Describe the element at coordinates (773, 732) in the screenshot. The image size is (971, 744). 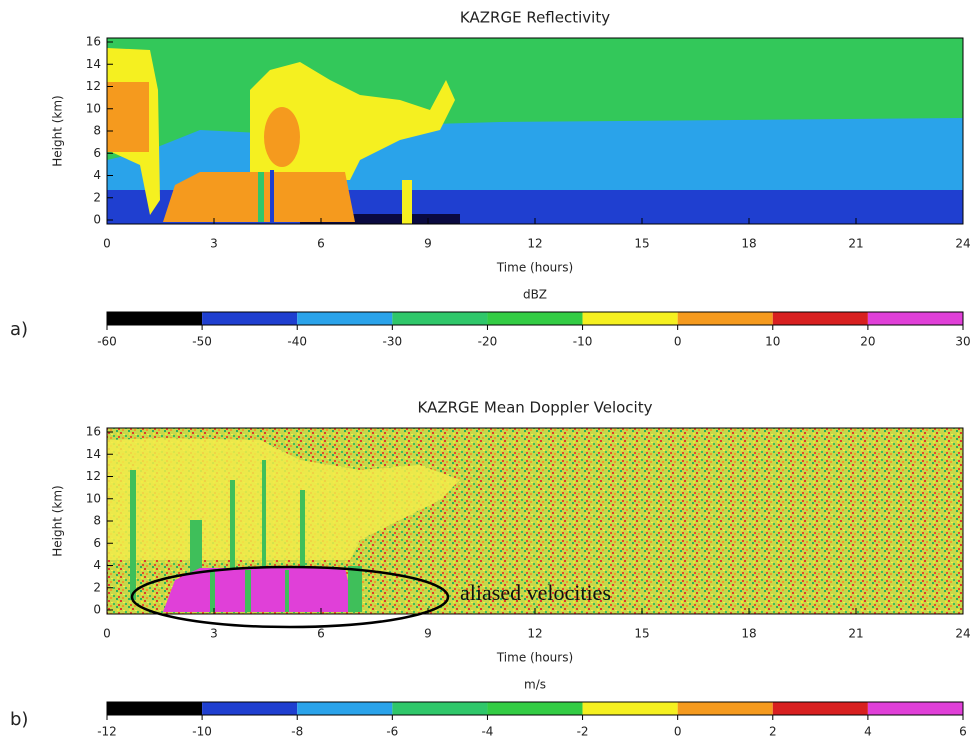
I see `colorbar-tick-label: 2` at that location.